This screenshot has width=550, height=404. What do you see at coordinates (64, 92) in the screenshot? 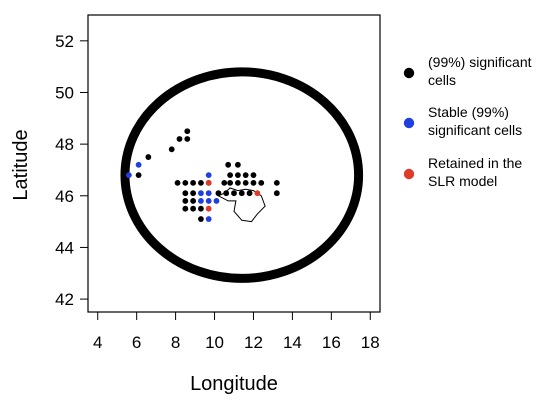
I see `y-tick-label: 50` at bounding box center [64, 92].